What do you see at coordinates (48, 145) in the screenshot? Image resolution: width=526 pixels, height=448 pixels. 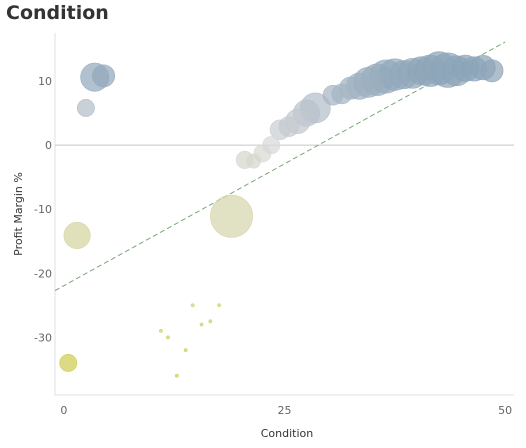 I see `y-tick-label: 0` at bounding box center [48, 145].